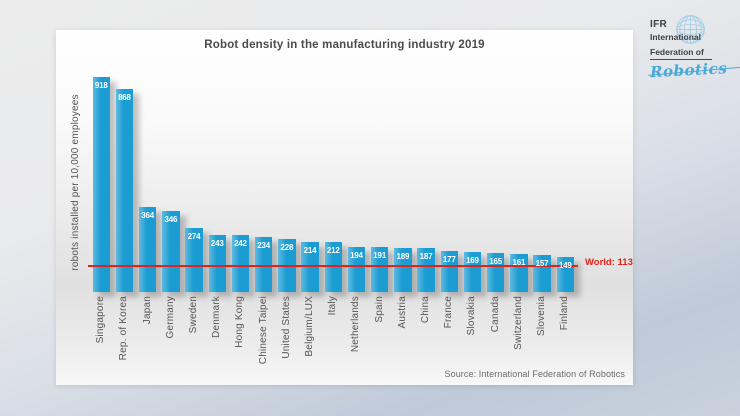  I want to click on bar-singapore, so click(101, 184).